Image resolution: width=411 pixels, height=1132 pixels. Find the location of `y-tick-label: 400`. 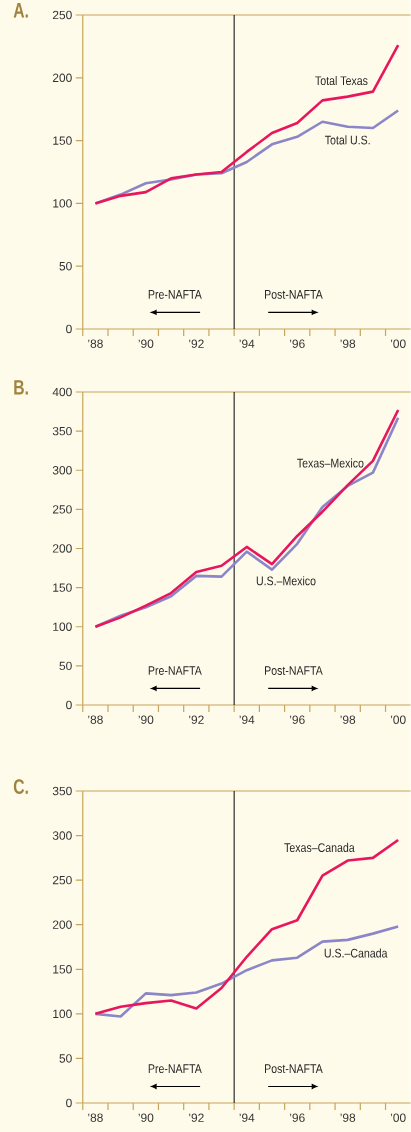

y-tick-label: 400 is located at coordinates (62, 392).